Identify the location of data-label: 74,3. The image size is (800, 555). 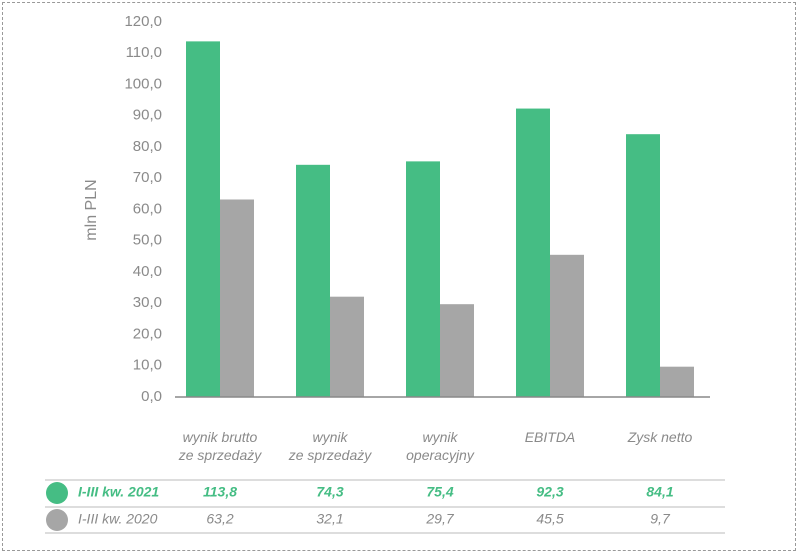
(329, 492).